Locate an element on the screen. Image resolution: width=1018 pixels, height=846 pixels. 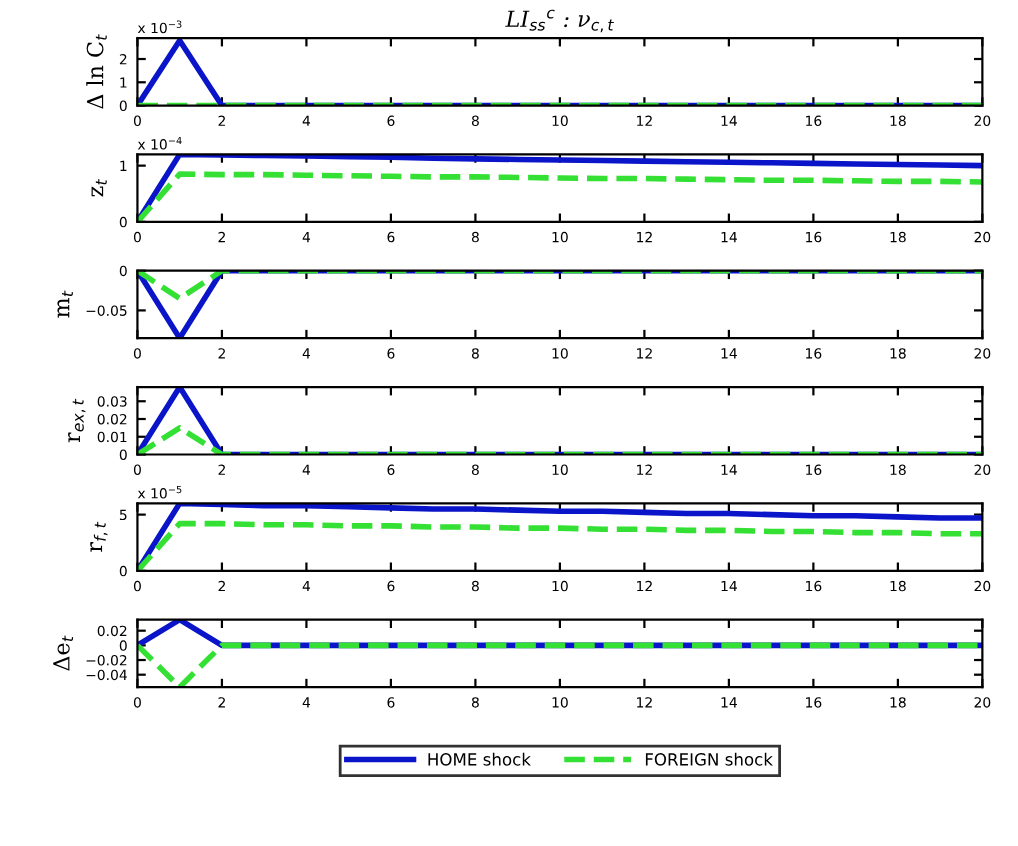
y-axis-title: Δ ln C$_{t}$ is located at coordinates (96, 71).